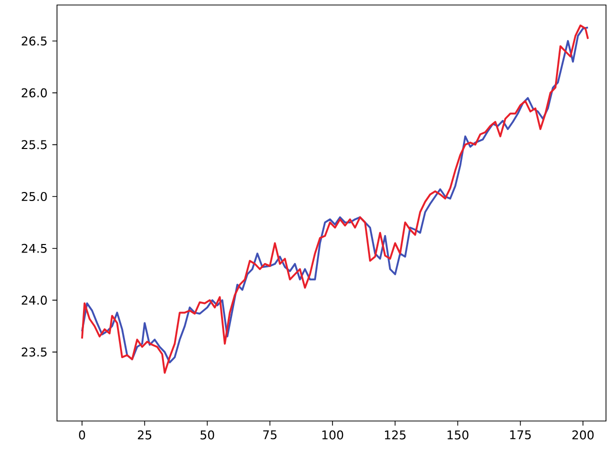 This screenshot has height=451, width=608. I want to click on y-tick-label: 25.5, so click(34, 145).